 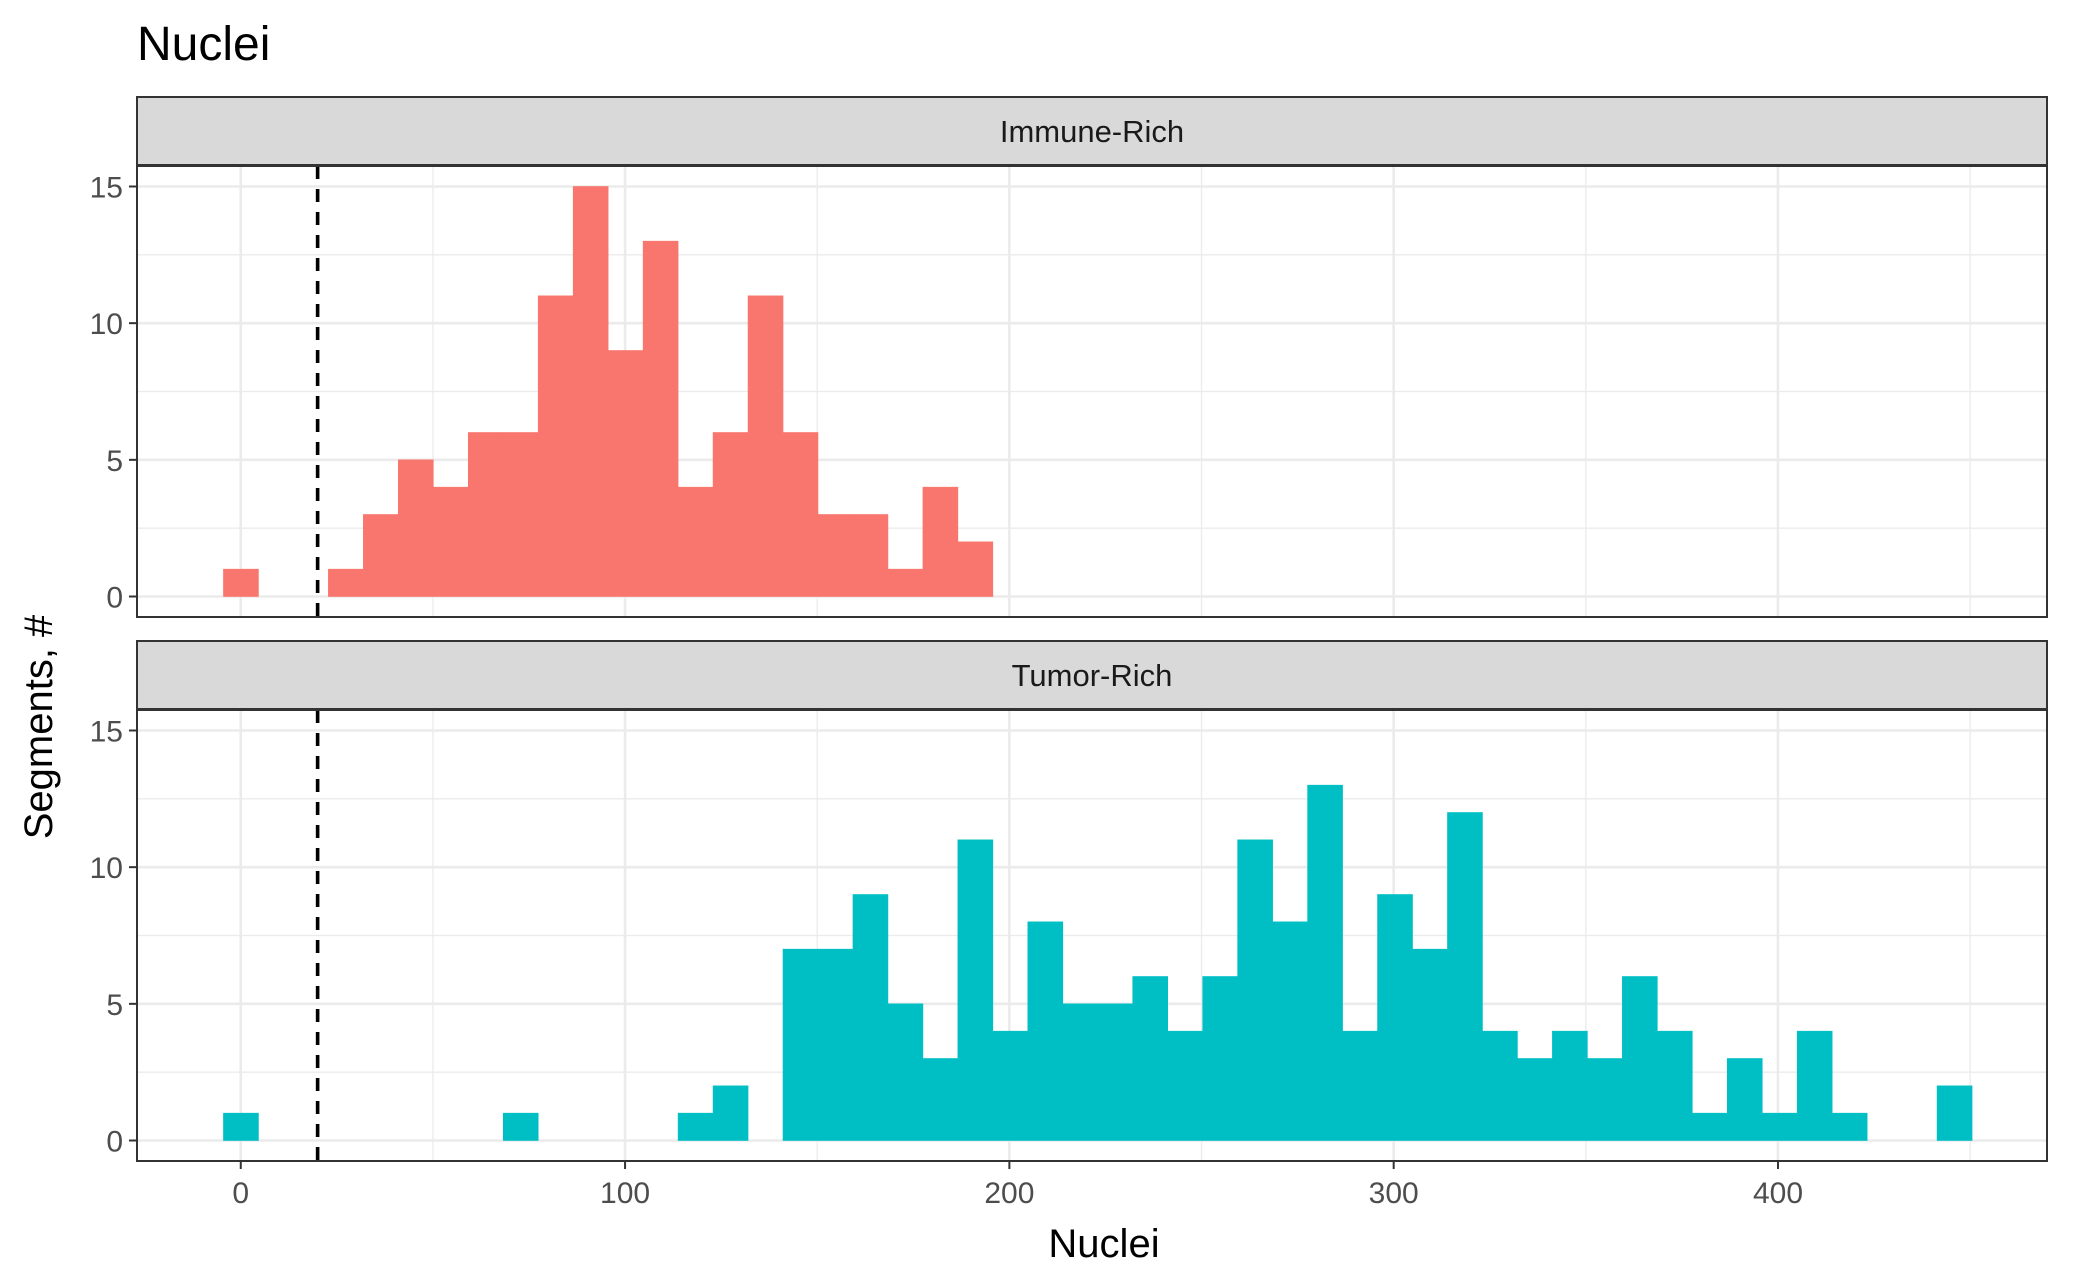 I want to click on x-tick-label: 200, so click(x=1009, y=1193).